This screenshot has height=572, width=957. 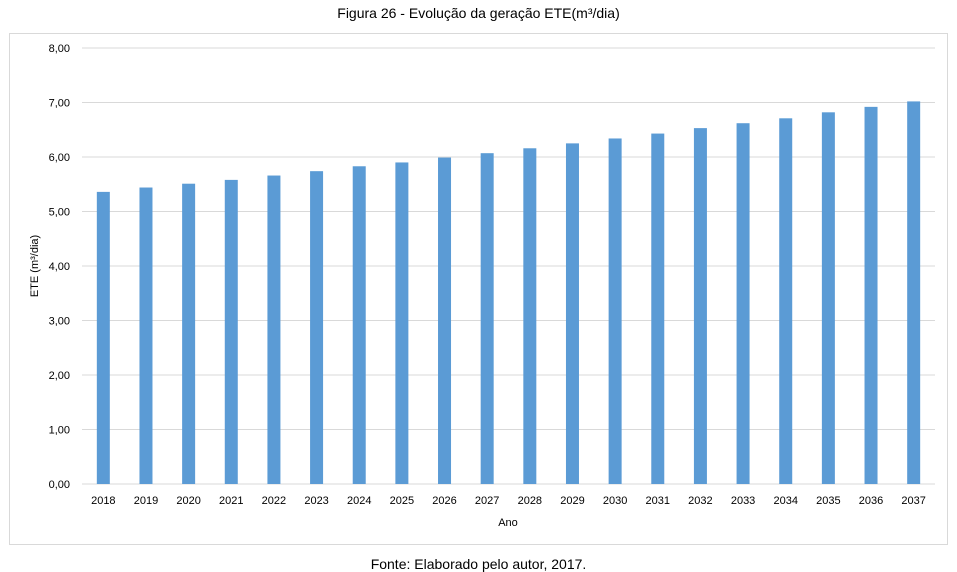 What do you see at coordinates (59, 104) in the screenshot?
I see `y-tick-label: 7,00` at bounding box center [59, 104].